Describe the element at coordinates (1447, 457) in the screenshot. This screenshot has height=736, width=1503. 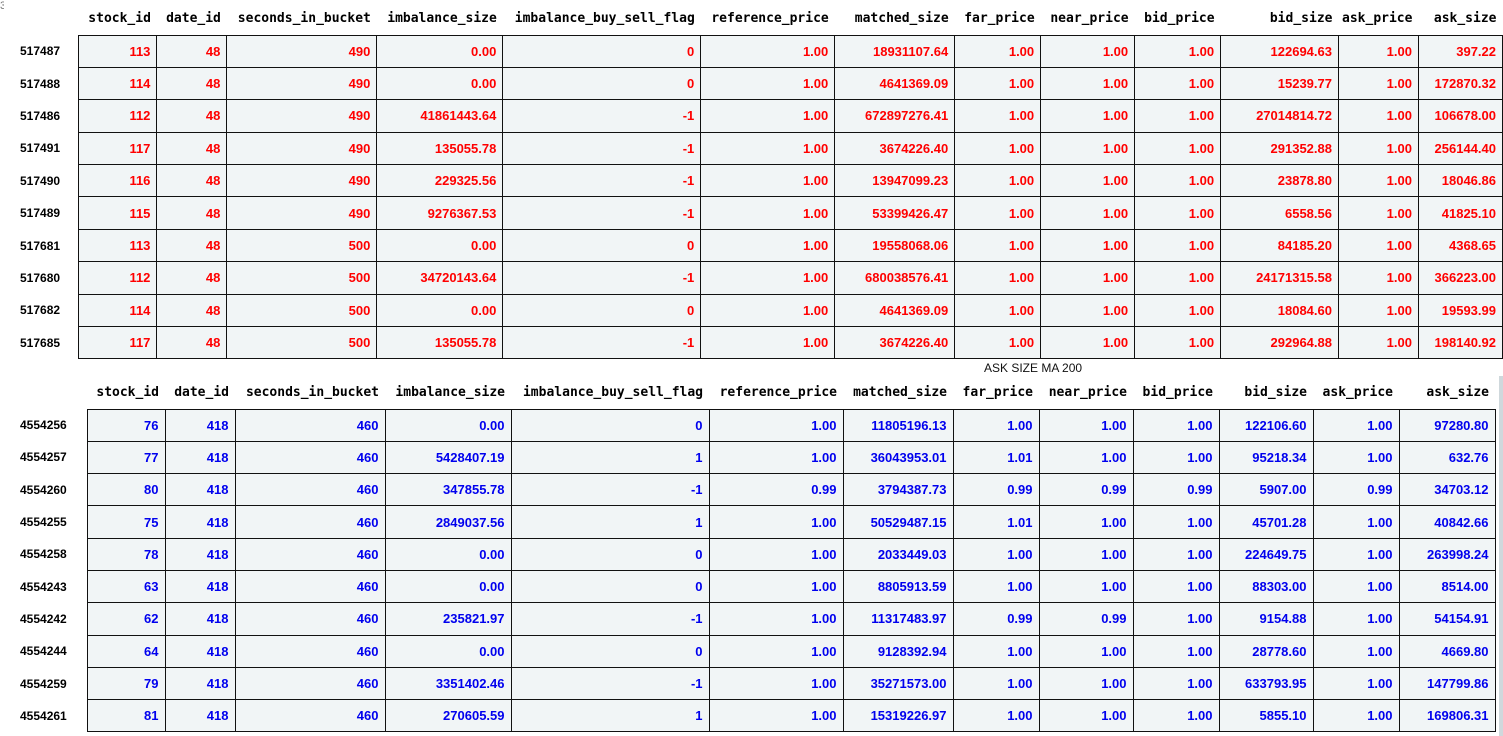
I see `cell-ask-size: 632.76` at that location.